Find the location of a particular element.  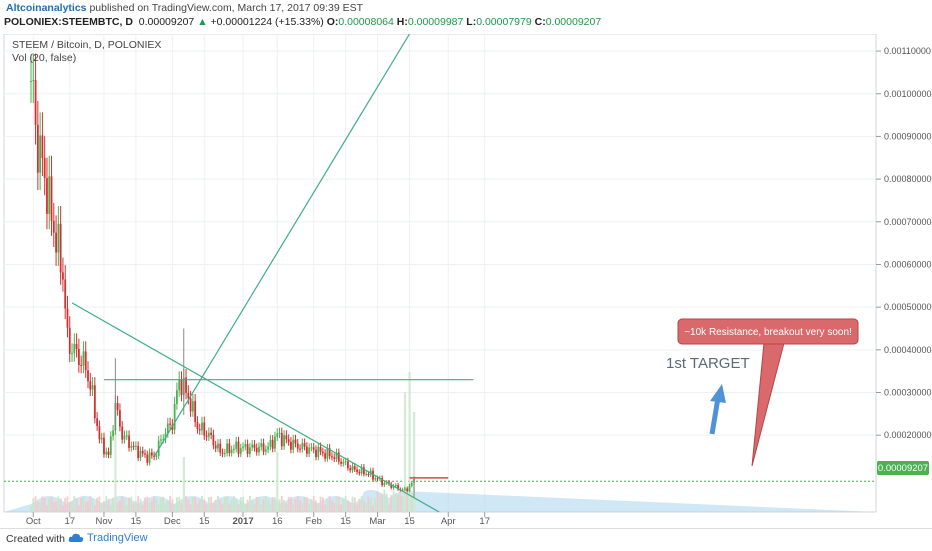

time-axis: Oct 17 Nov 15 Dec 15 2017 16 Feb 15 Mar 15 Apr 17 is located at coordinates (258, 519).